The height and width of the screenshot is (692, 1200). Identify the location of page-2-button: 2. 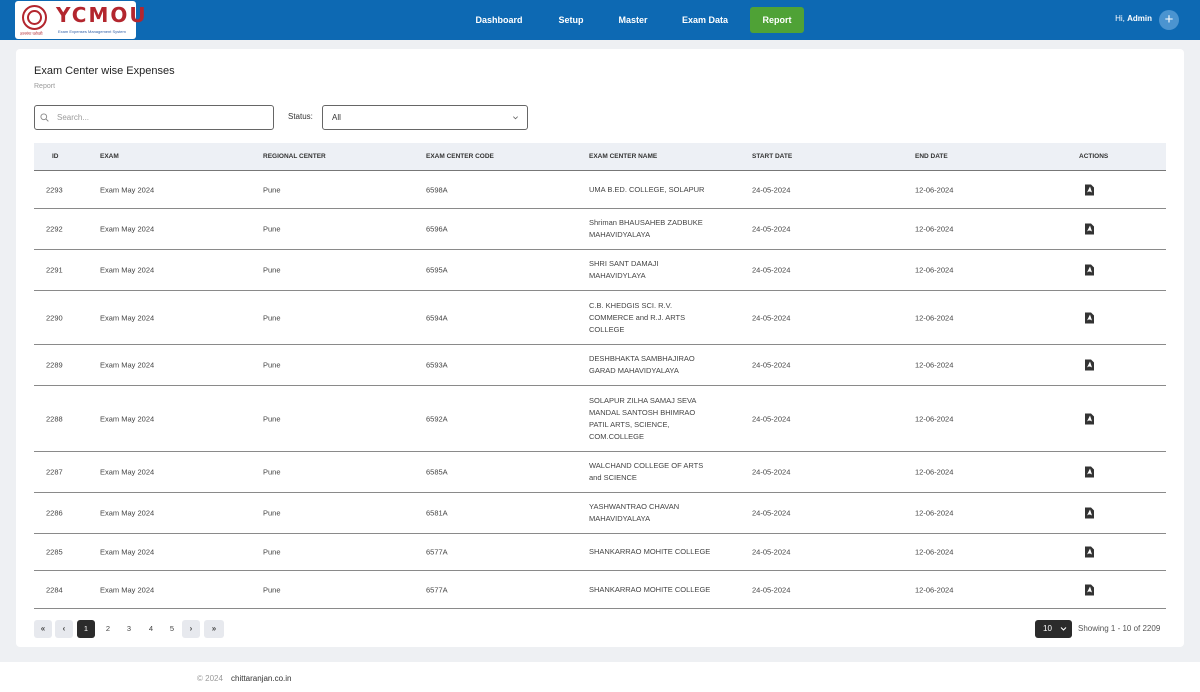
(108, 628).